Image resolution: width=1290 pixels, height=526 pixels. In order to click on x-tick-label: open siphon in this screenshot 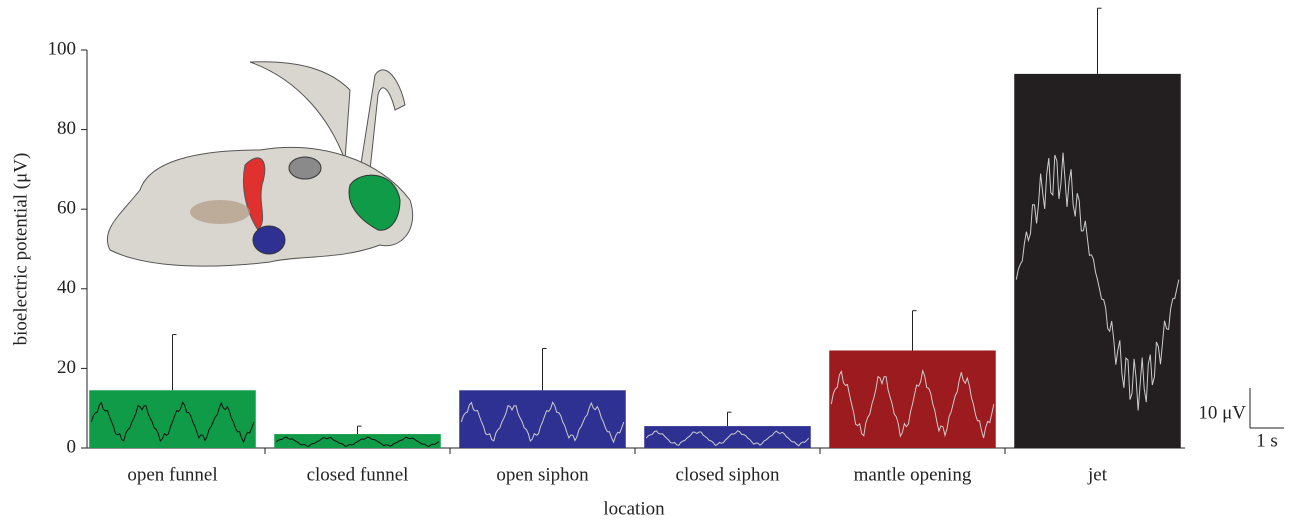, I will do `click(542, 474)`.